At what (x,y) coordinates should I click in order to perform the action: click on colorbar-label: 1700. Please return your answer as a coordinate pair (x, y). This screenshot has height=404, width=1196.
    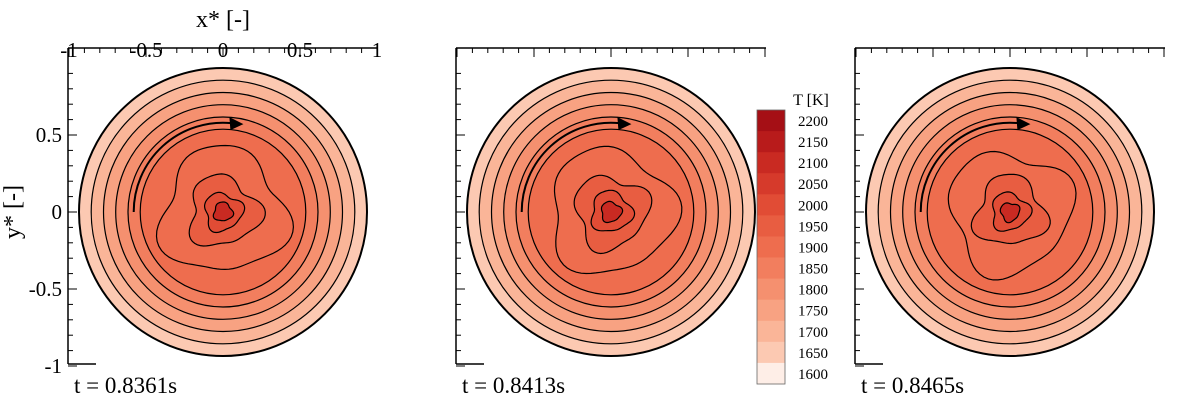
    Looking at the image, I should click on (813, 333).